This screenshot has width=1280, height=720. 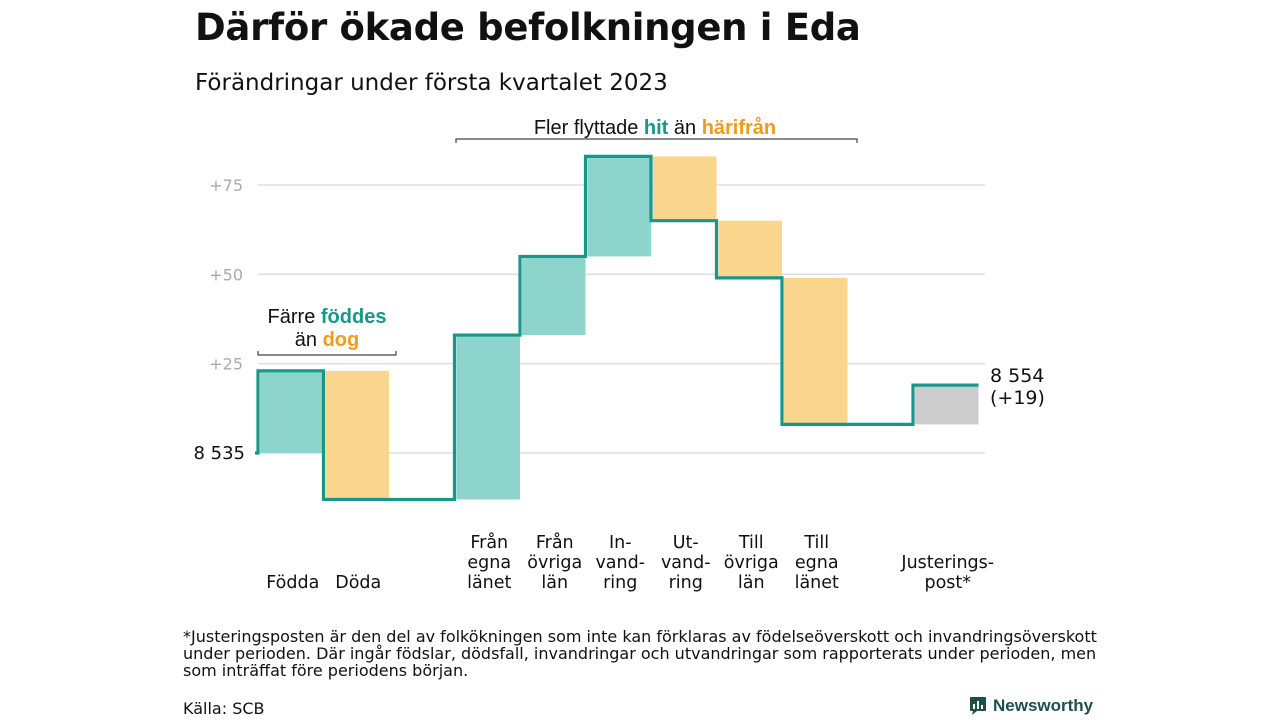 I want to click on category-label: Döda, so click(x=358, y=583).